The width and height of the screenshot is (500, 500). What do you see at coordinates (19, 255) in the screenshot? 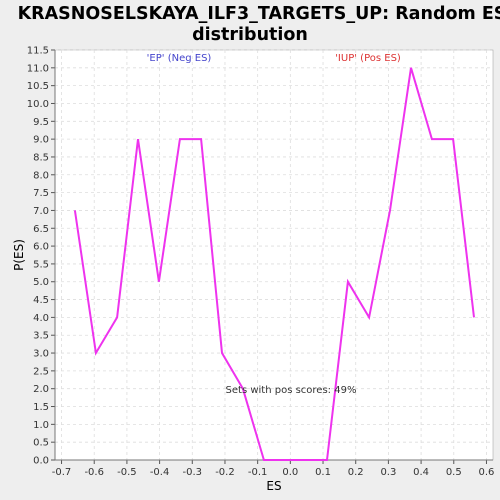
I see `y-axis-label: P(ES)` at bounding box center [19, 255].